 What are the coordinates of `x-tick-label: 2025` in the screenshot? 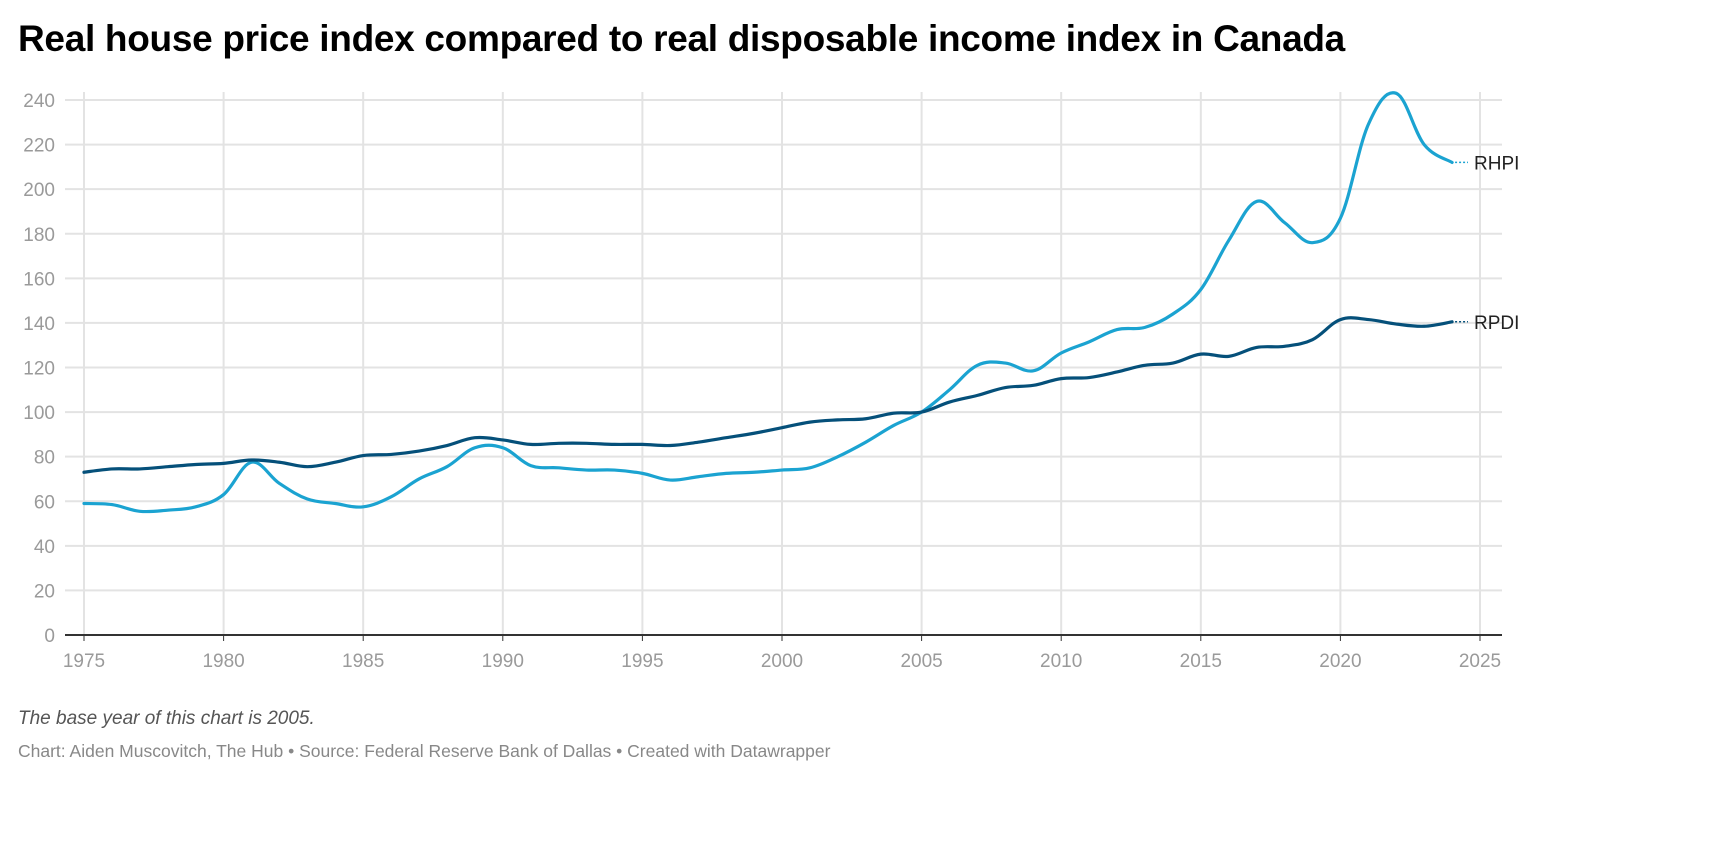 It's located at (1480, 661).